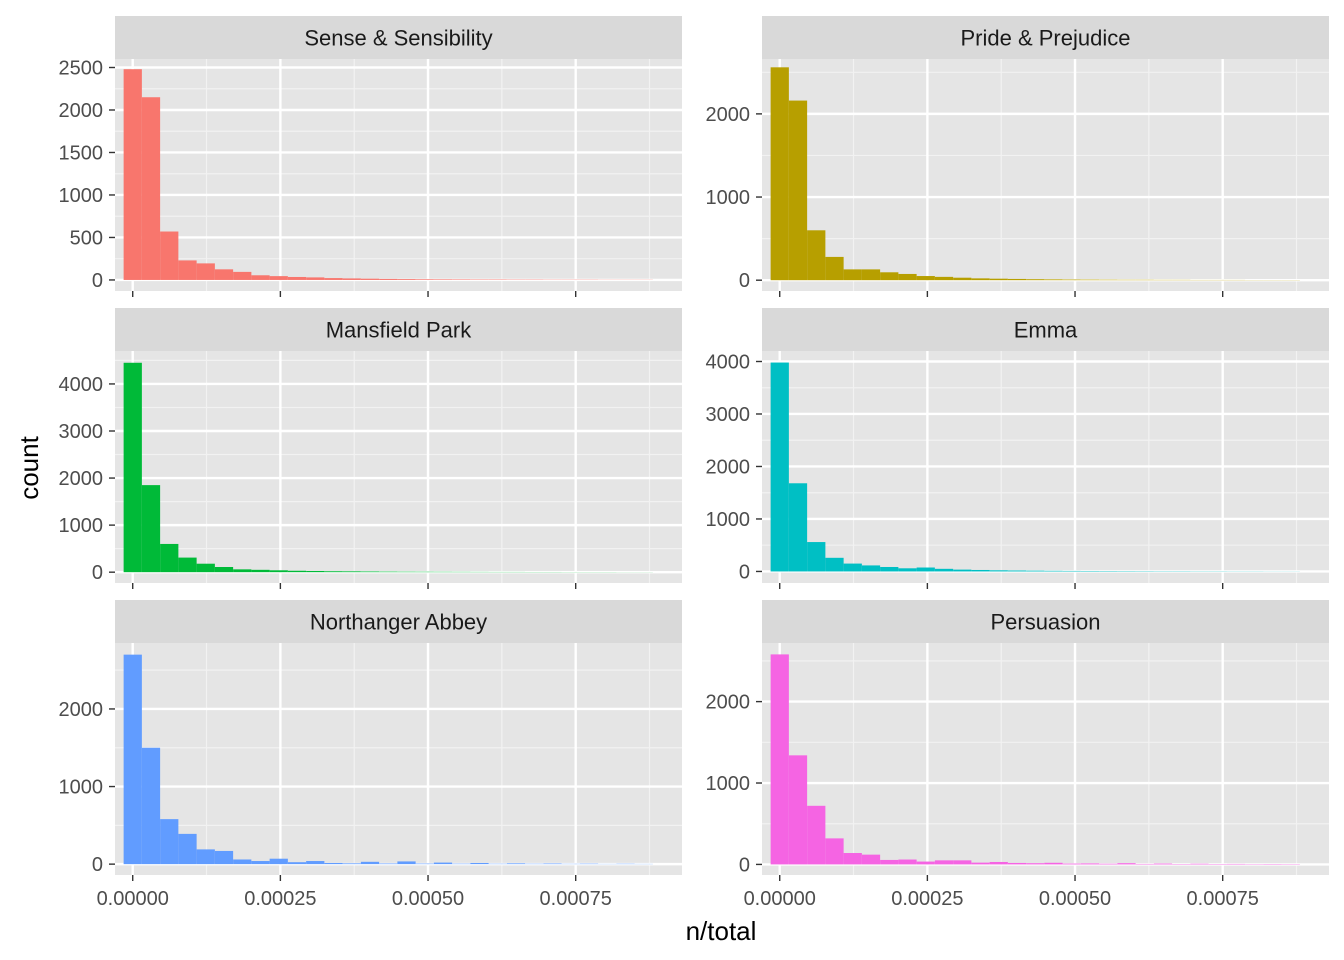 The width and height of the screenshot is (1344, 960). Describe the element at coordinates (721, 931) in the screenshot. I see `x-axis-title: n/total` at that location.